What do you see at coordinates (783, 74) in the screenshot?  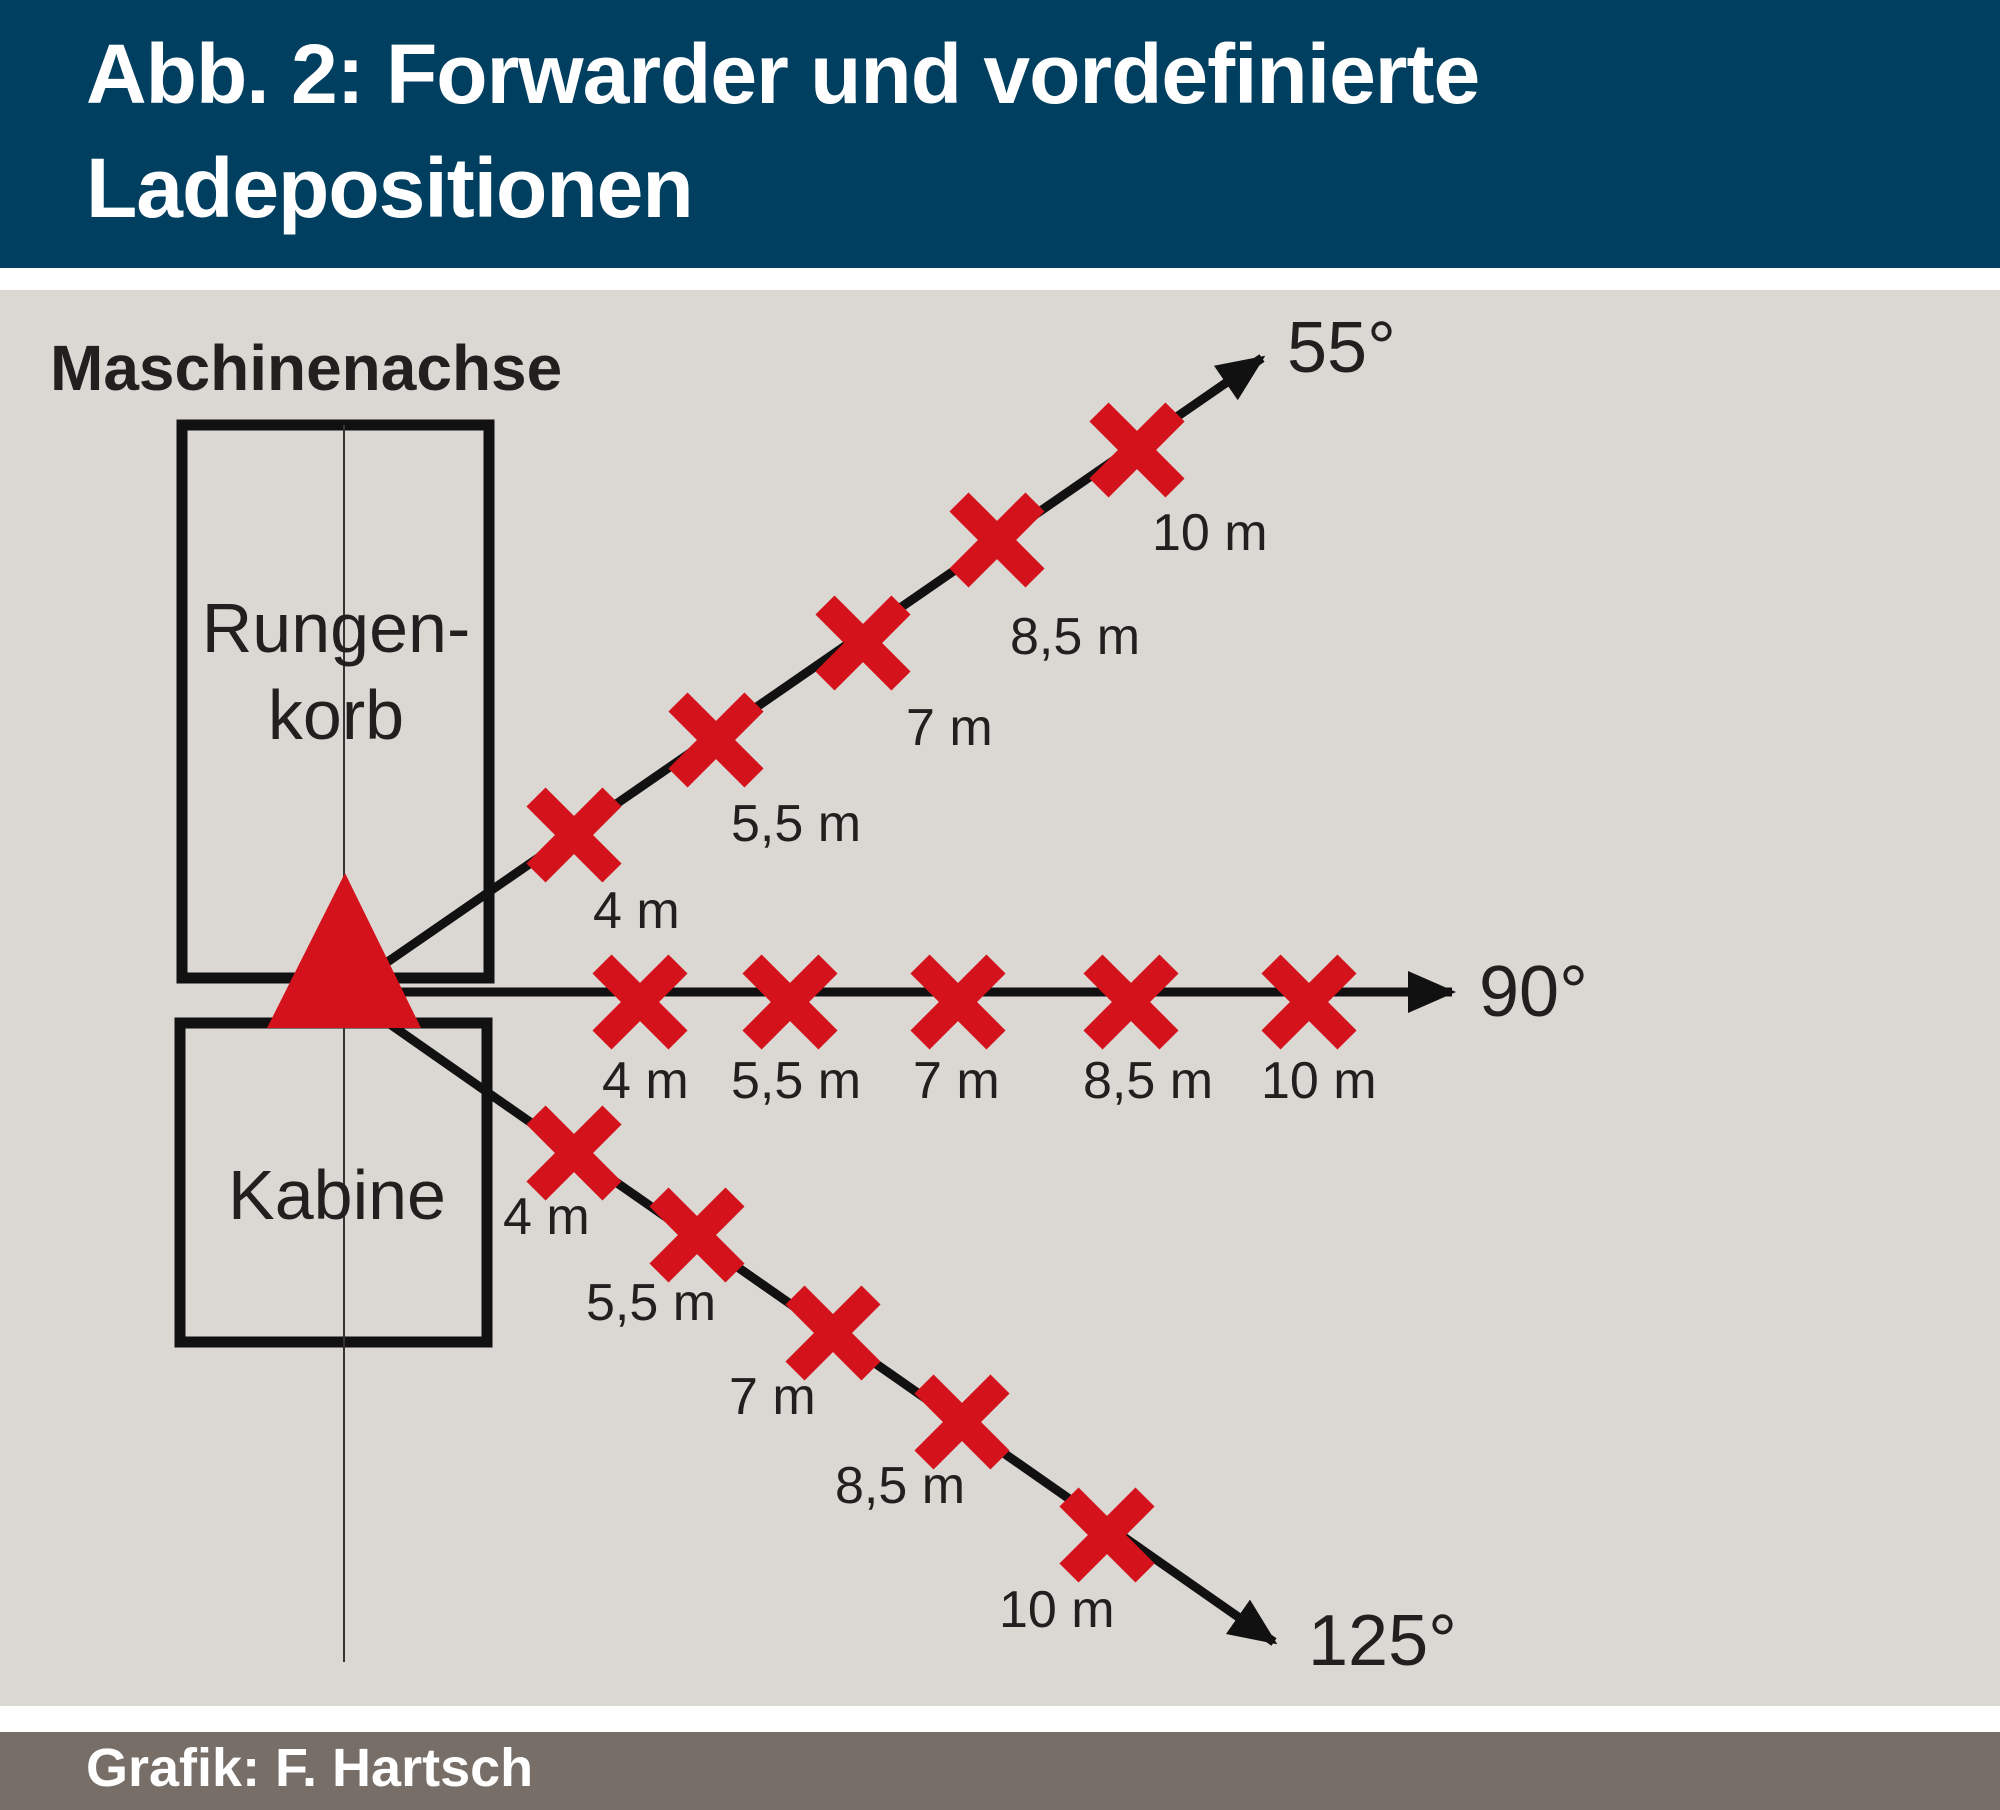 I see `figure-title-line-1: Abb. 2: Forwarder und vordefinierte` at bounding box center [783, 74].